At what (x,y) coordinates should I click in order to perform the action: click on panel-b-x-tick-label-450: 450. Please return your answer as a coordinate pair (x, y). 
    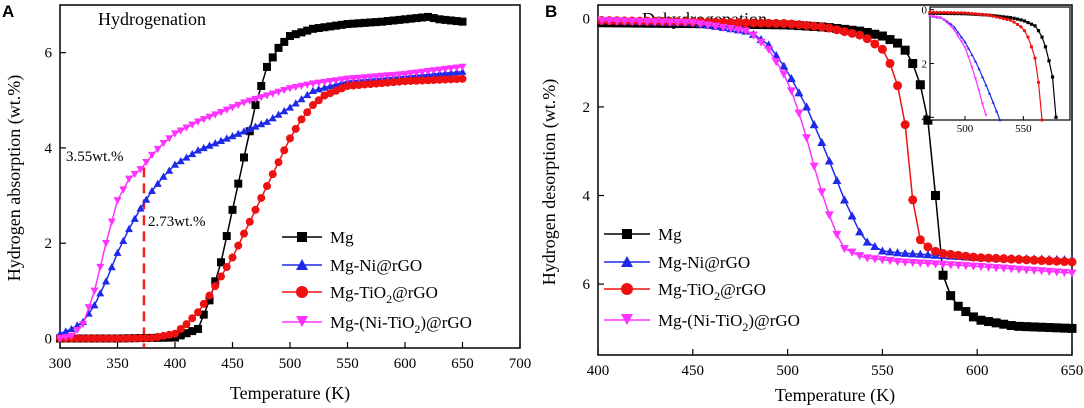
    Looking at the image, I should click on (693, 371).